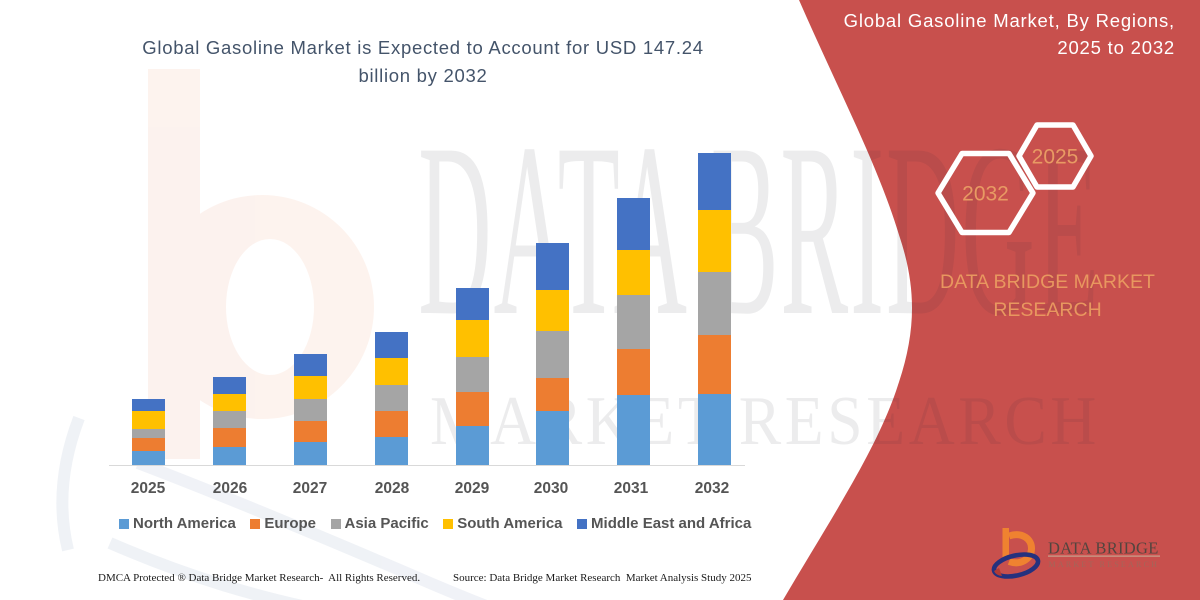 Image resolution: width=1200 pixels, height=600 pixels. I want to click on svg-text: 2032, so click(985, 194).